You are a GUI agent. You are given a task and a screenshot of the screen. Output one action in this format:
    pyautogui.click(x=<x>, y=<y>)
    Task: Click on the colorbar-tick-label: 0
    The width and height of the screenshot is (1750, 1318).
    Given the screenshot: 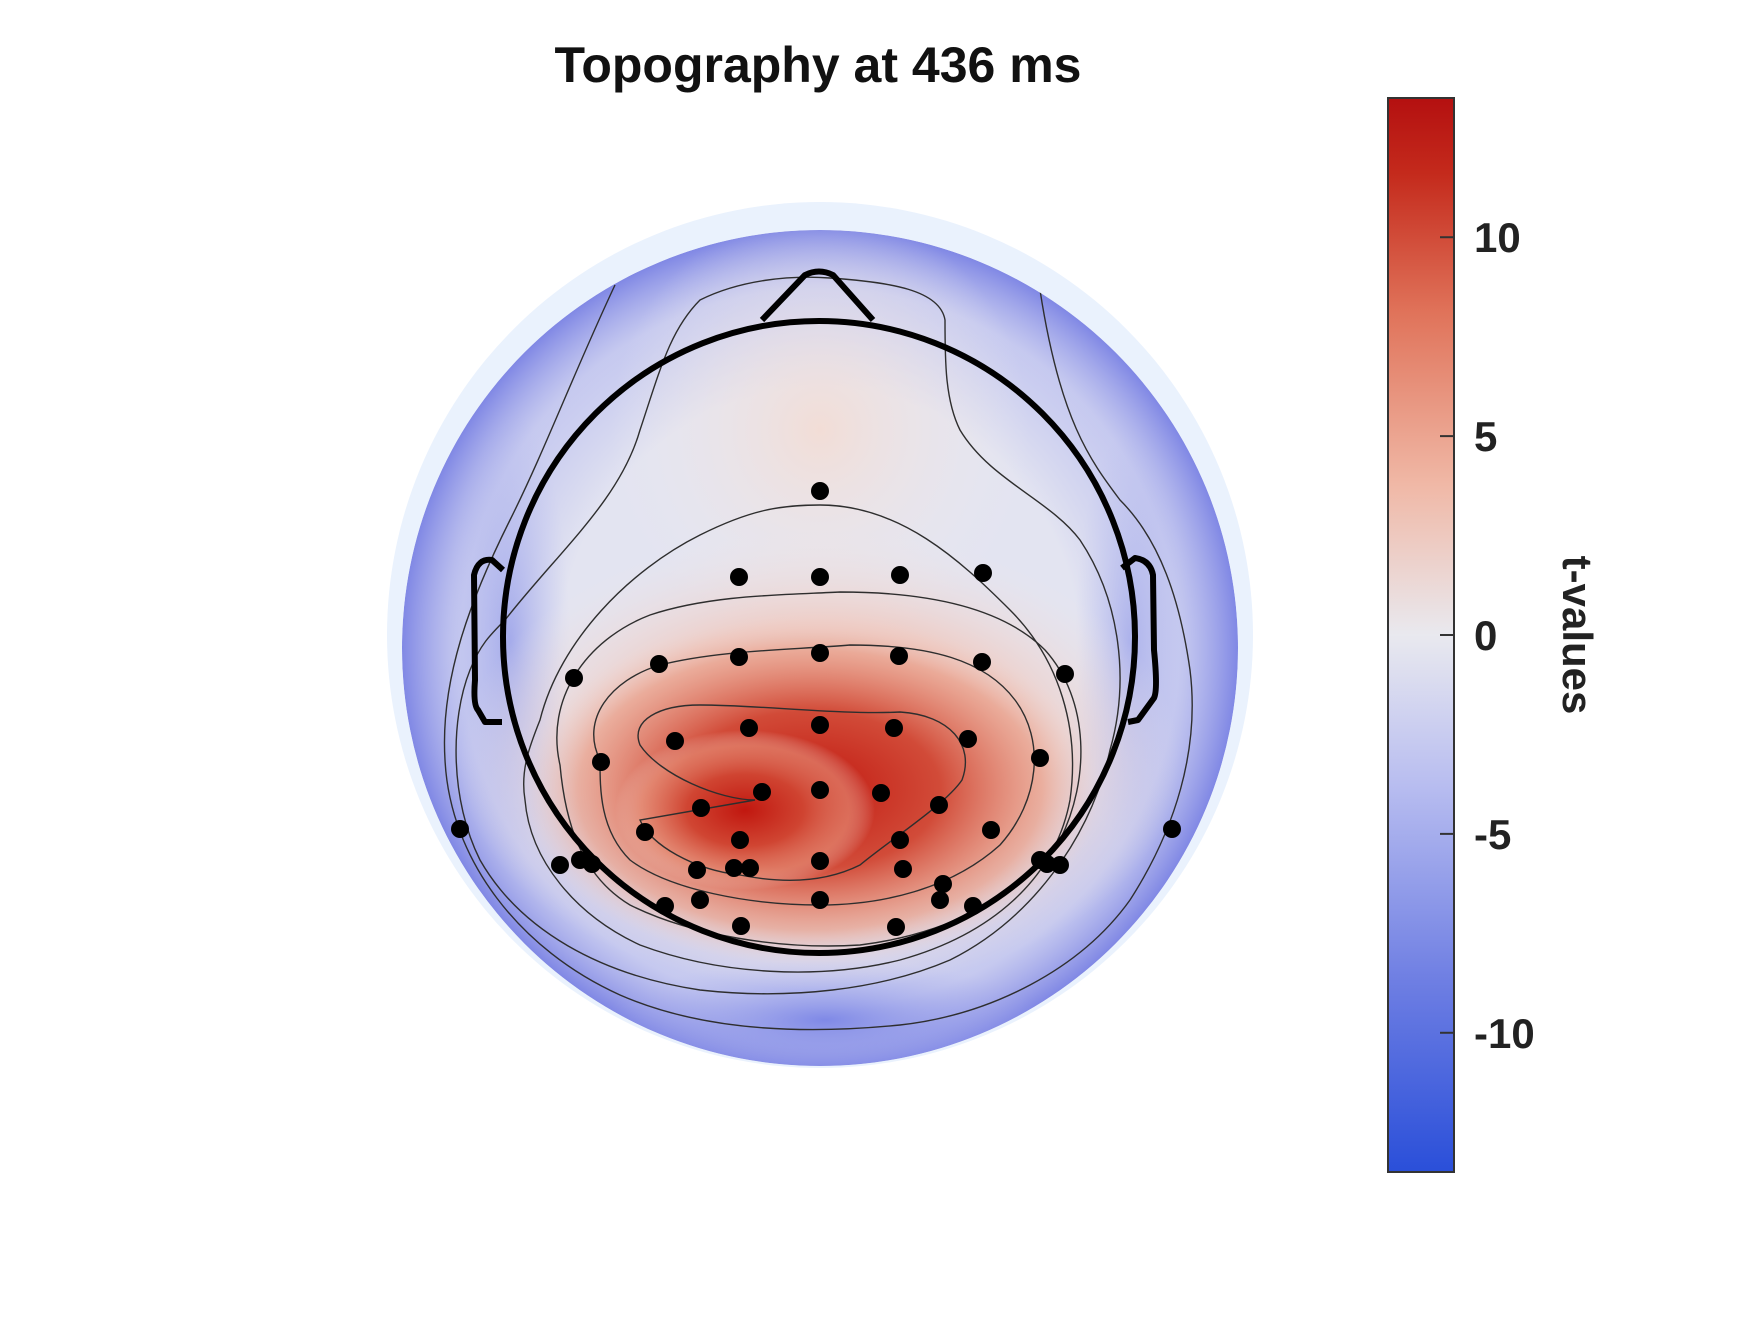 What is the action you would take?
    pyautogui.click(x=1485, y=635)
    